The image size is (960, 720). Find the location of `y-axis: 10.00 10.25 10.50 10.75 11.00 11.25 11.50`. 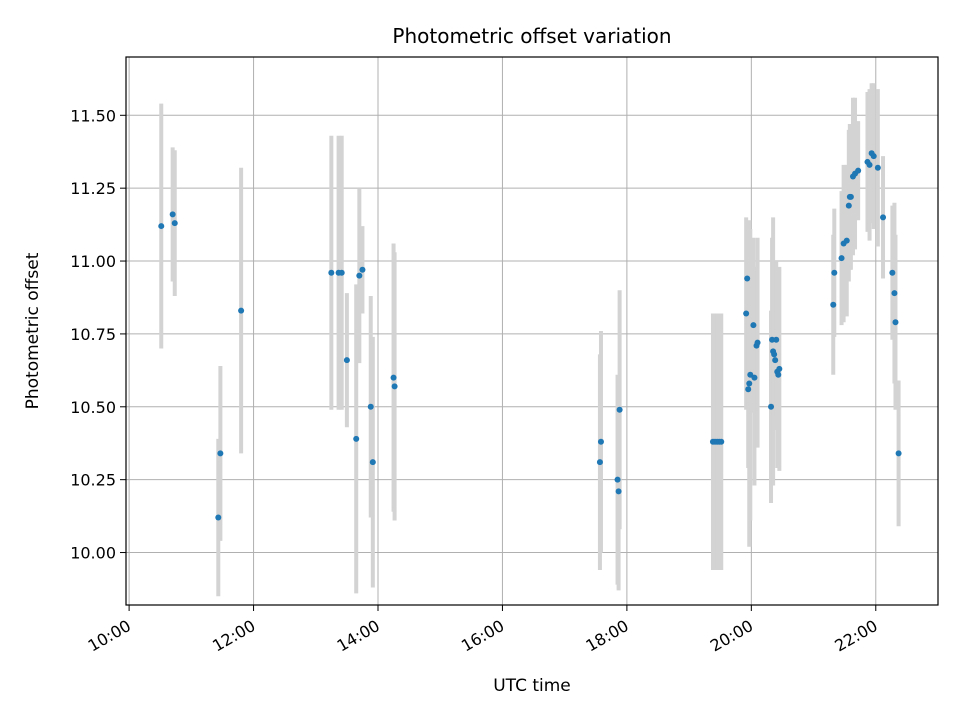

y-axis: 10.00 10.25 10.50 10.75 11.00 11.25 11.50 is located at coordinates (98, 334).